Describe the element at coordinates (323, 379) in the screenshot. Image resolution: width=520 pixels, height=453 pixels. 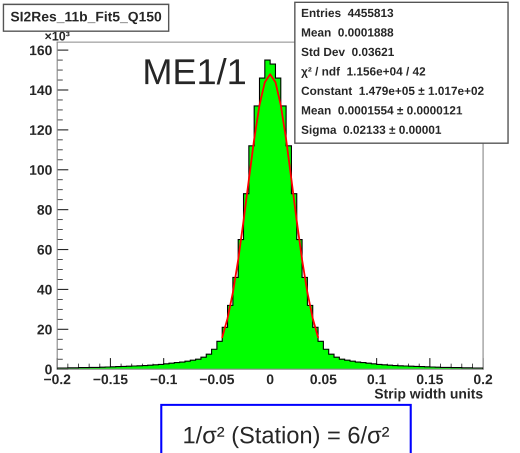
I see `x-tick-label: 0.05` at that location.